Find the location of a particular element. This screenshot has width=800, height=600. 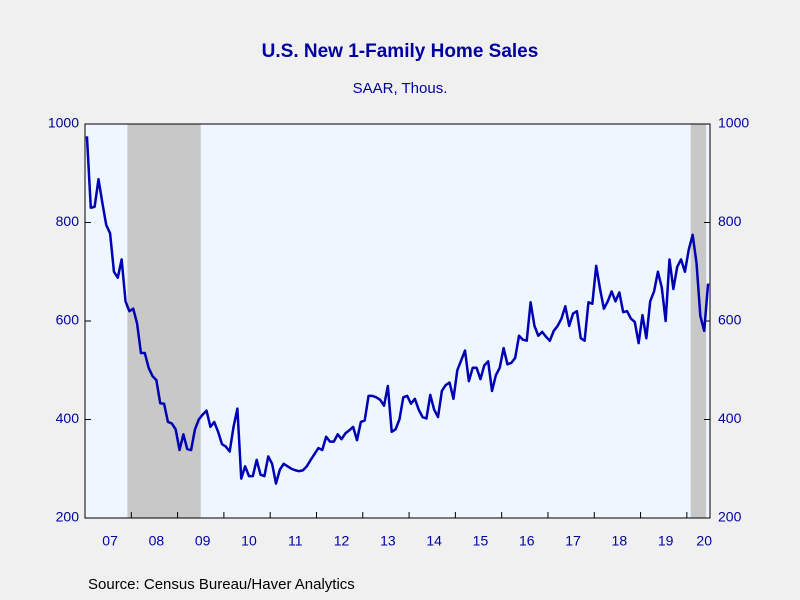

x-tick-label: 13 is located at coordinates (388, 541).